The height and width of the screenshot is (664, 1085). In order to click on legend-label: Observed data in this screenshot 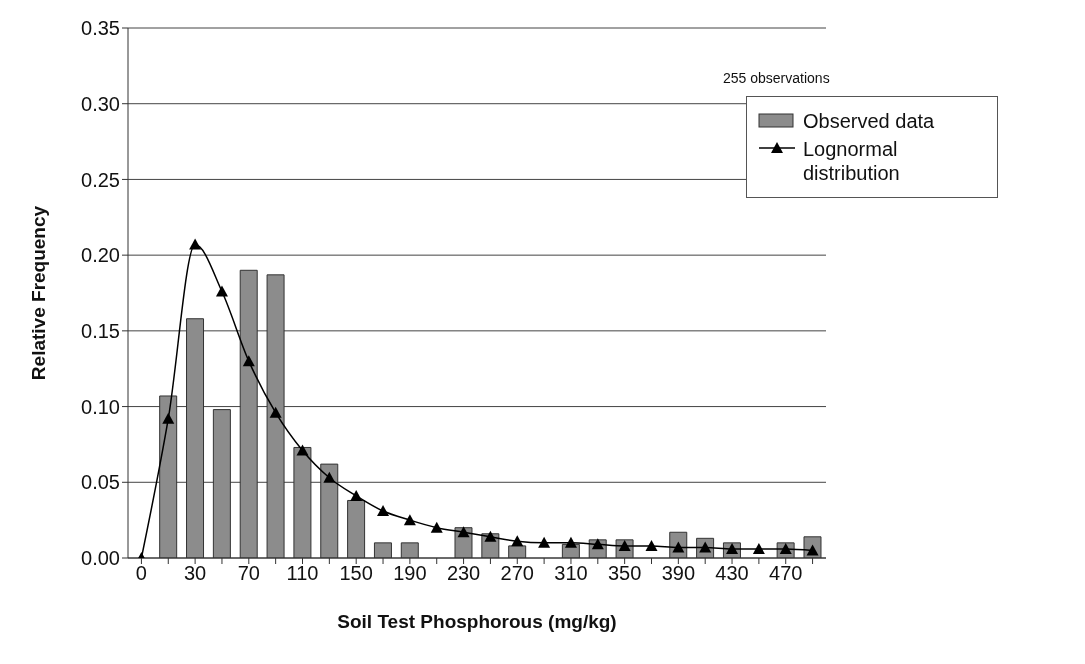, I will do `click(869, 121)`.